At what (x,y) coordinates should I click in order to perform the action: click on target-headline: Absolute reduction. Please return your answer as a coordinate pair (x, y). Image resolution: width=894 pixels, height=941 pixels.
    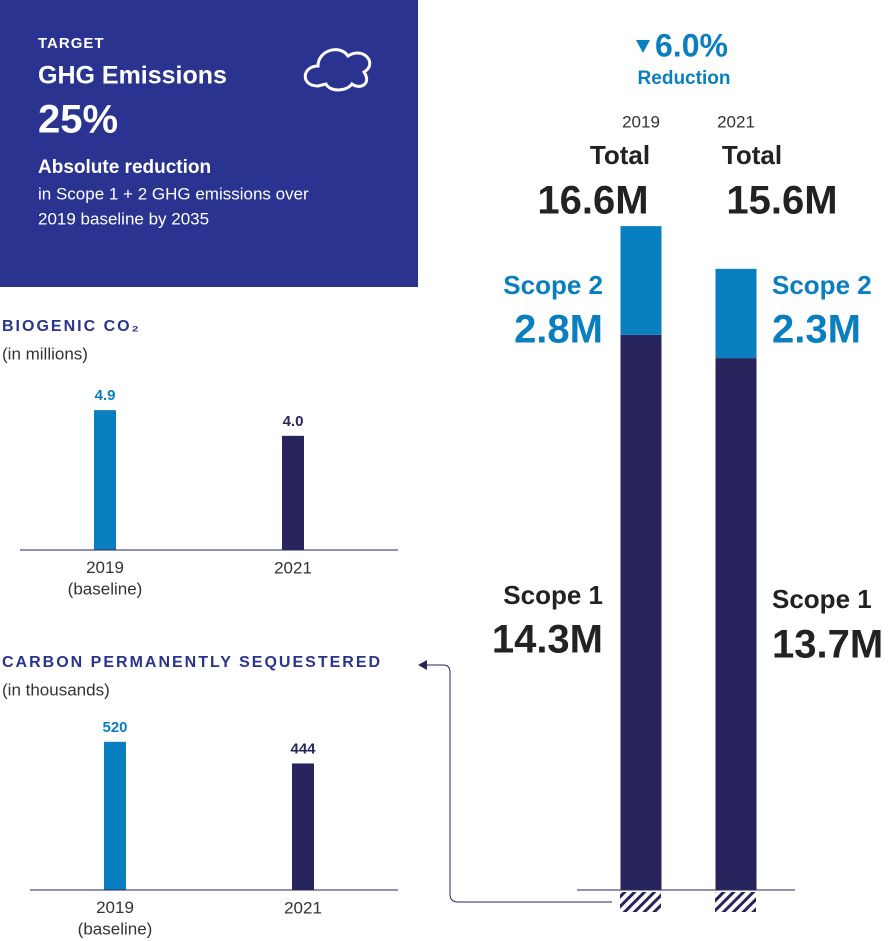
    Looking at the image, I should click on (124, 167).